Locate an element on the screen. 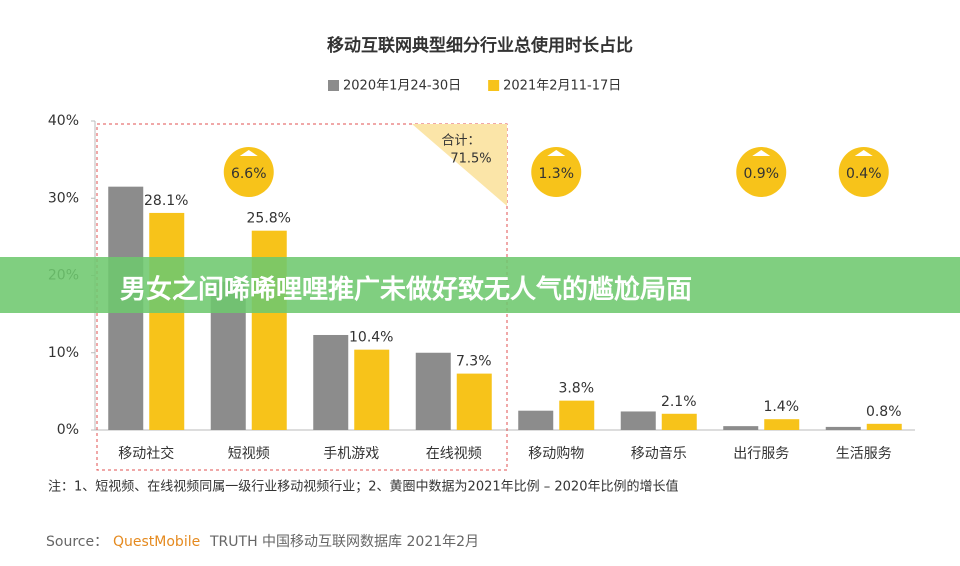  value-label: 0.8% is located at coordinates (884, 412).